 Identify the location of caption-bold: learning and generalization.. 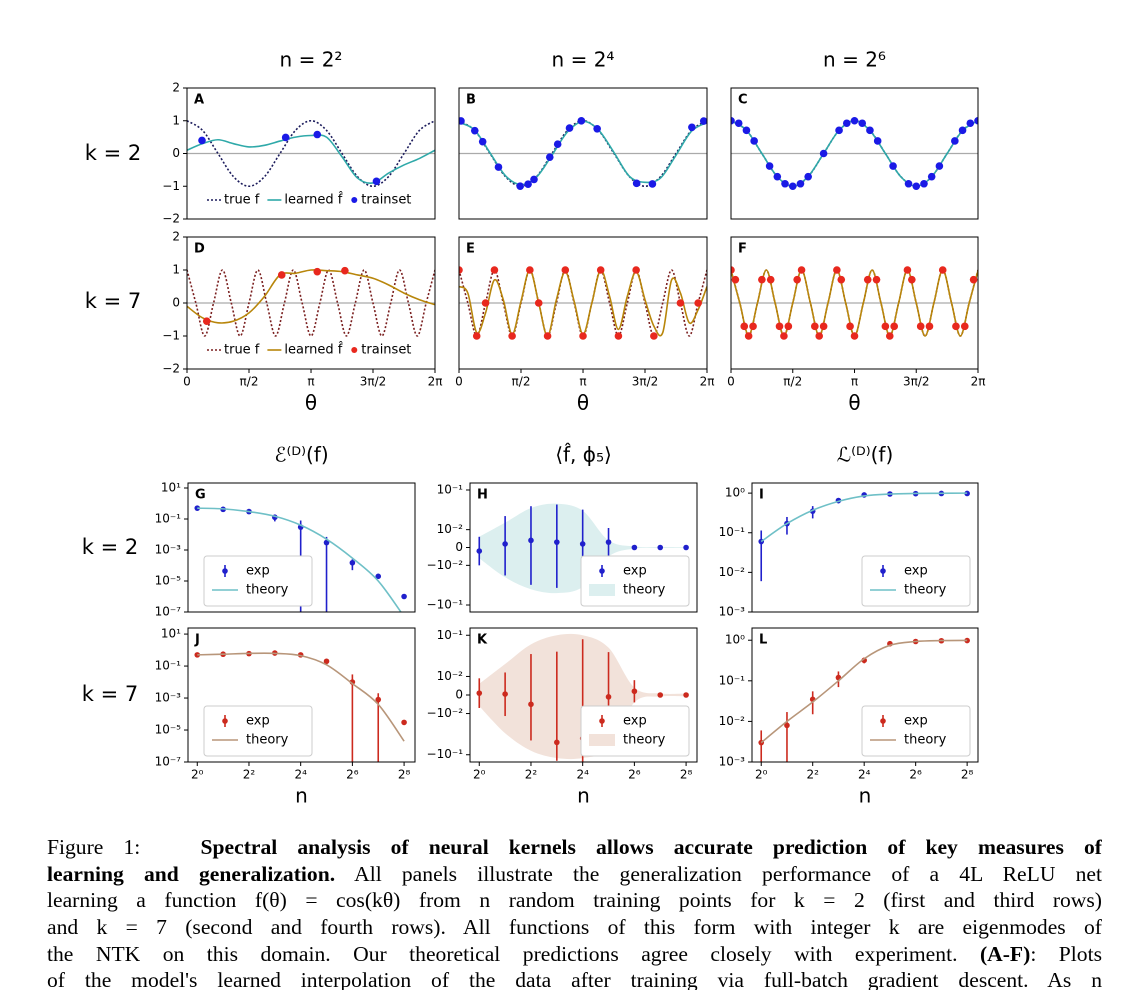
(191, 873).